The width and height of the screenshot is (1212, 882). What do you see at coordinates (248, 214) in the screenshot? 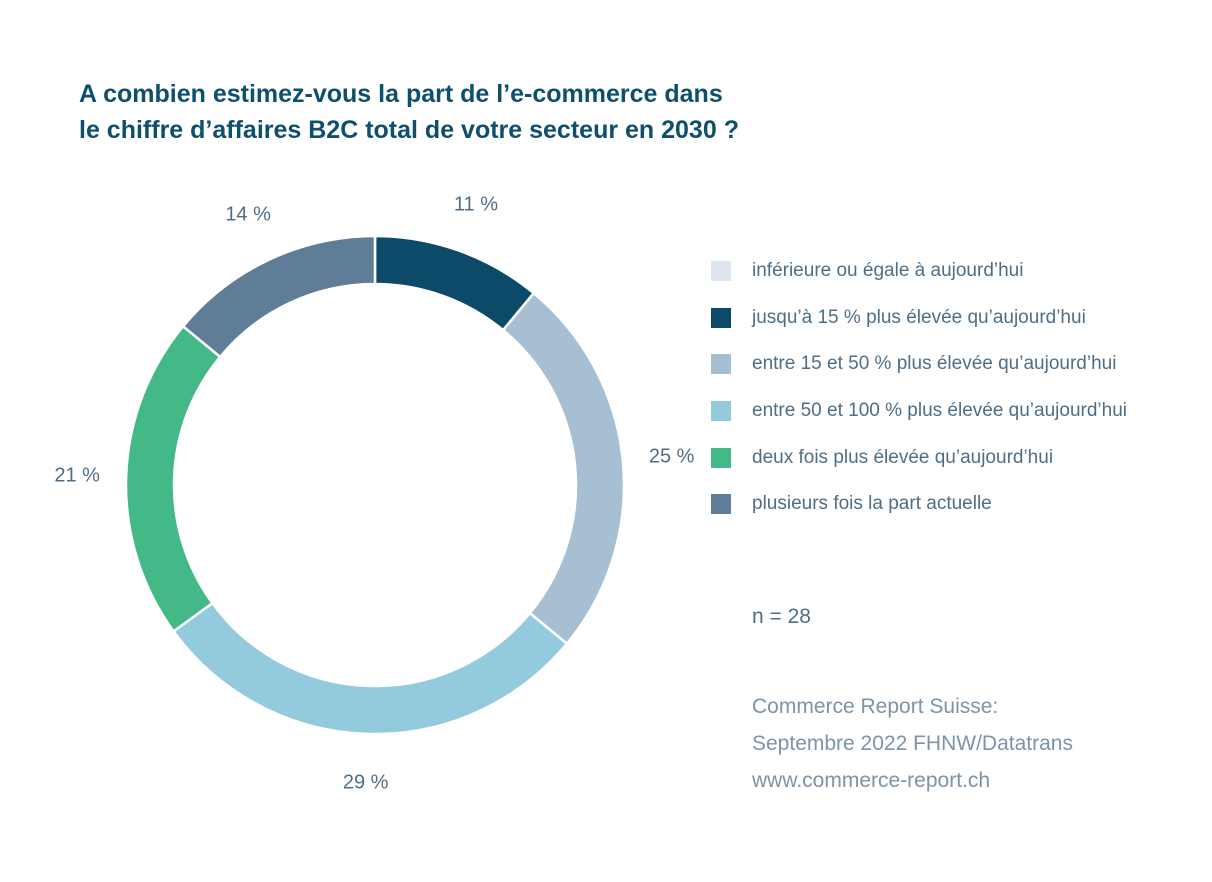
I see `slice-value-label: 14 %` at bounding box center [248, 214].